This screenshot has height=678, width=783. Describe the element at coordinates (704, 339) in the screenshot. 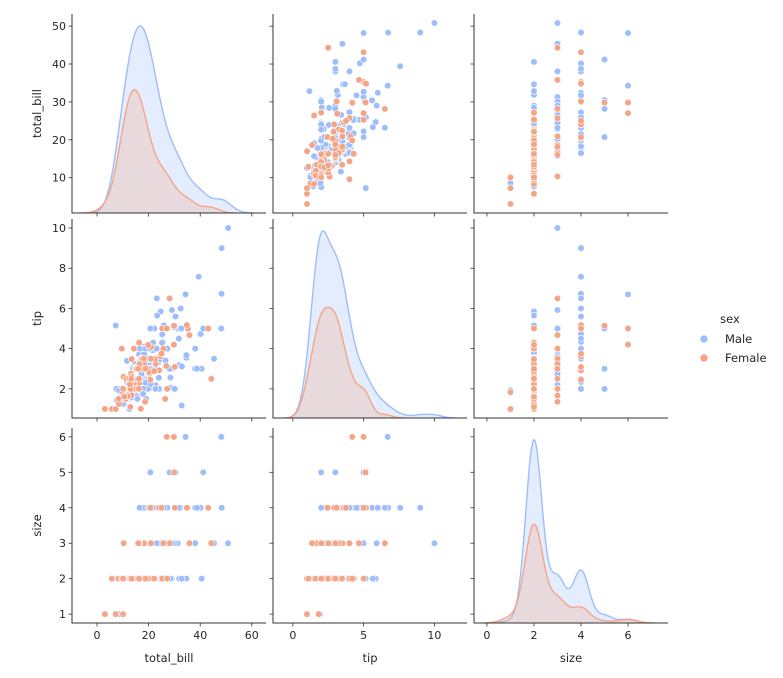

I see `legend-marker-male` at that location.